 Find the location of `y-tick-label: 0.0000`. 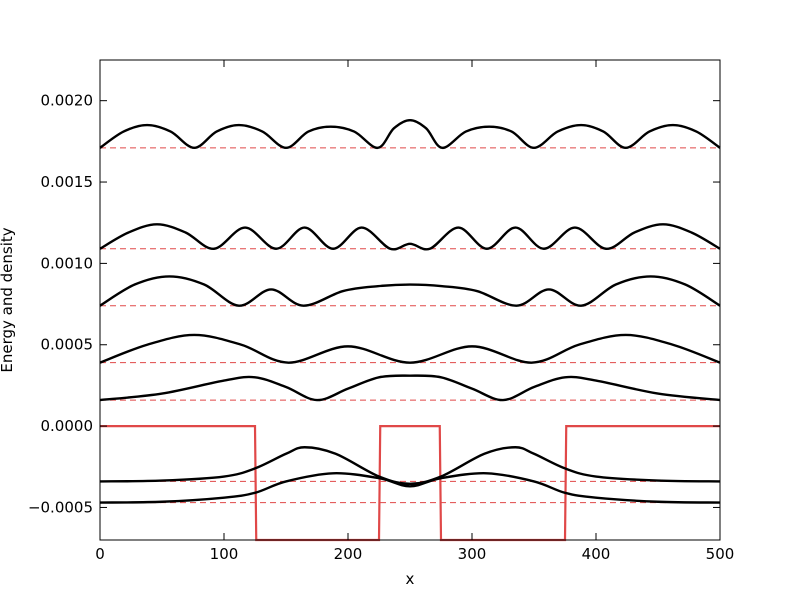

y-tick-label: 0.0000 is located at coordinates (67, 426).